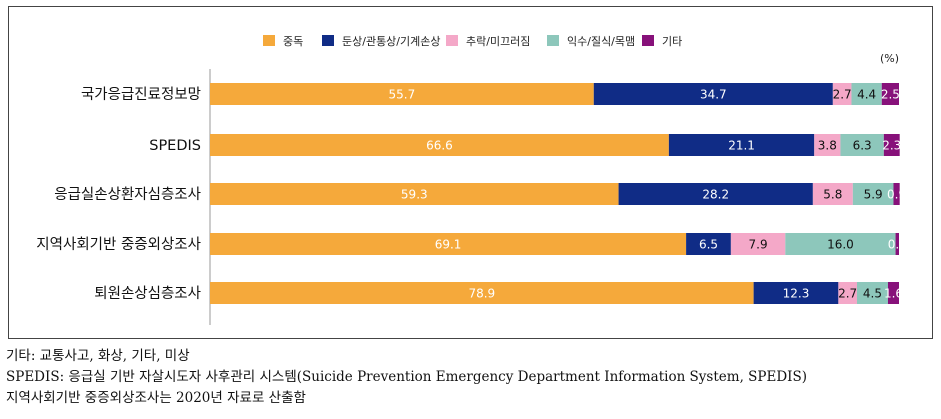 The width and height of the screenshot is (941, 419). Describe the element at coordinates (293, 41) in the screenshot. I see `legend-label-0: 중독` at that location.